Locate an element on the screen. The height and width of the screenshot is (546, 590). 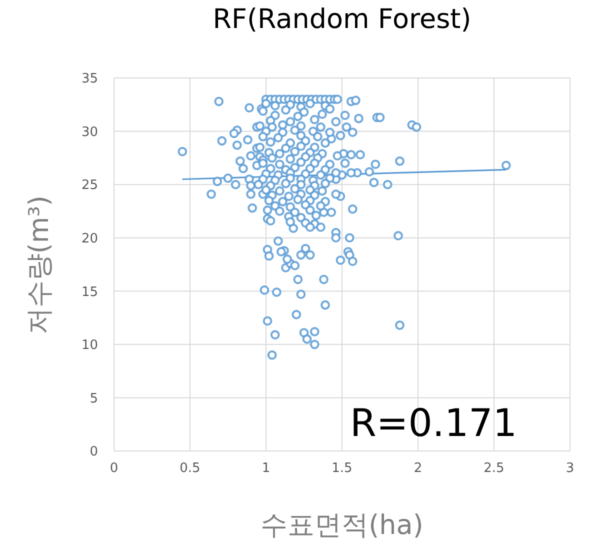
x-tick-label: 2 is located at coordinates (418, 468).